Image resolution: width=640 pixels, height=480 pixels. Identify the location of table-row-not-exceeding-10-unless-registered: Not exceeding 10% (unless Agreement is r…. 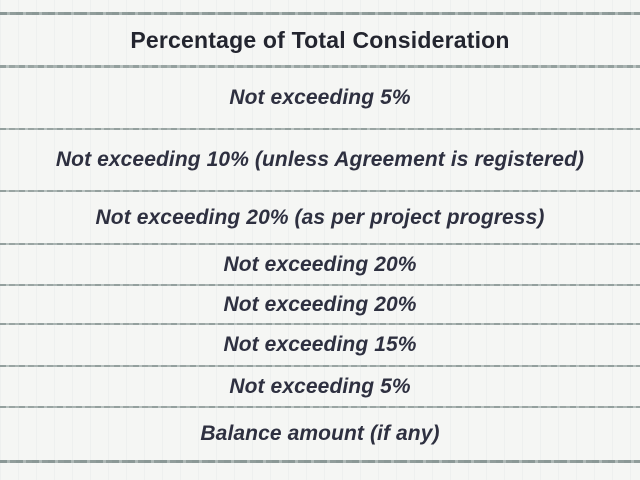
(320, 159).